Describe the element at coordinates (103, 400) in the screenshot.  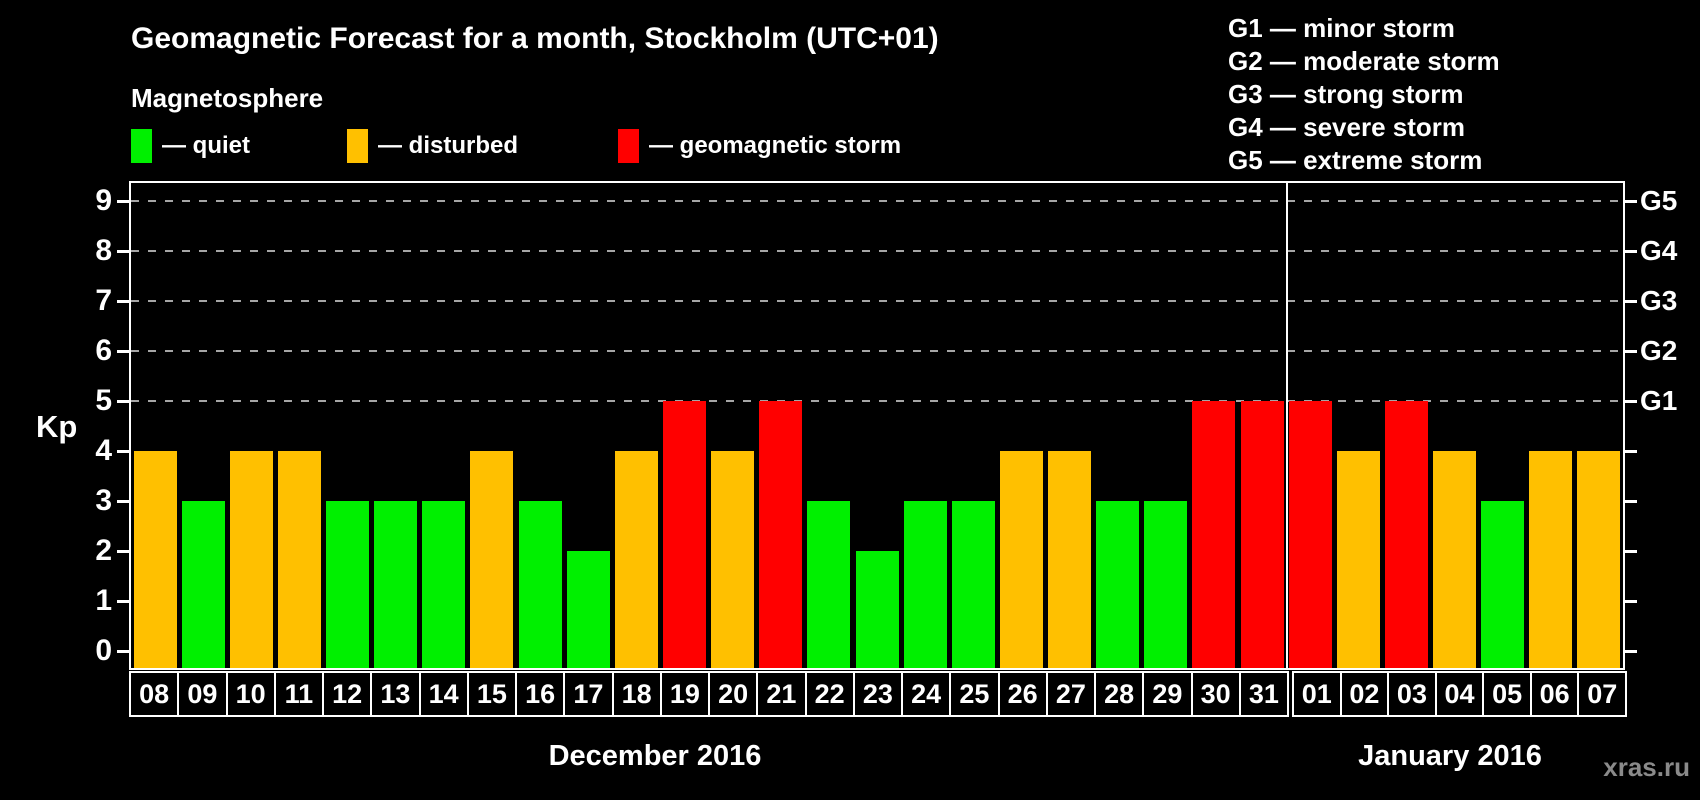
I see `y-tick-label-5: 5` at that location.